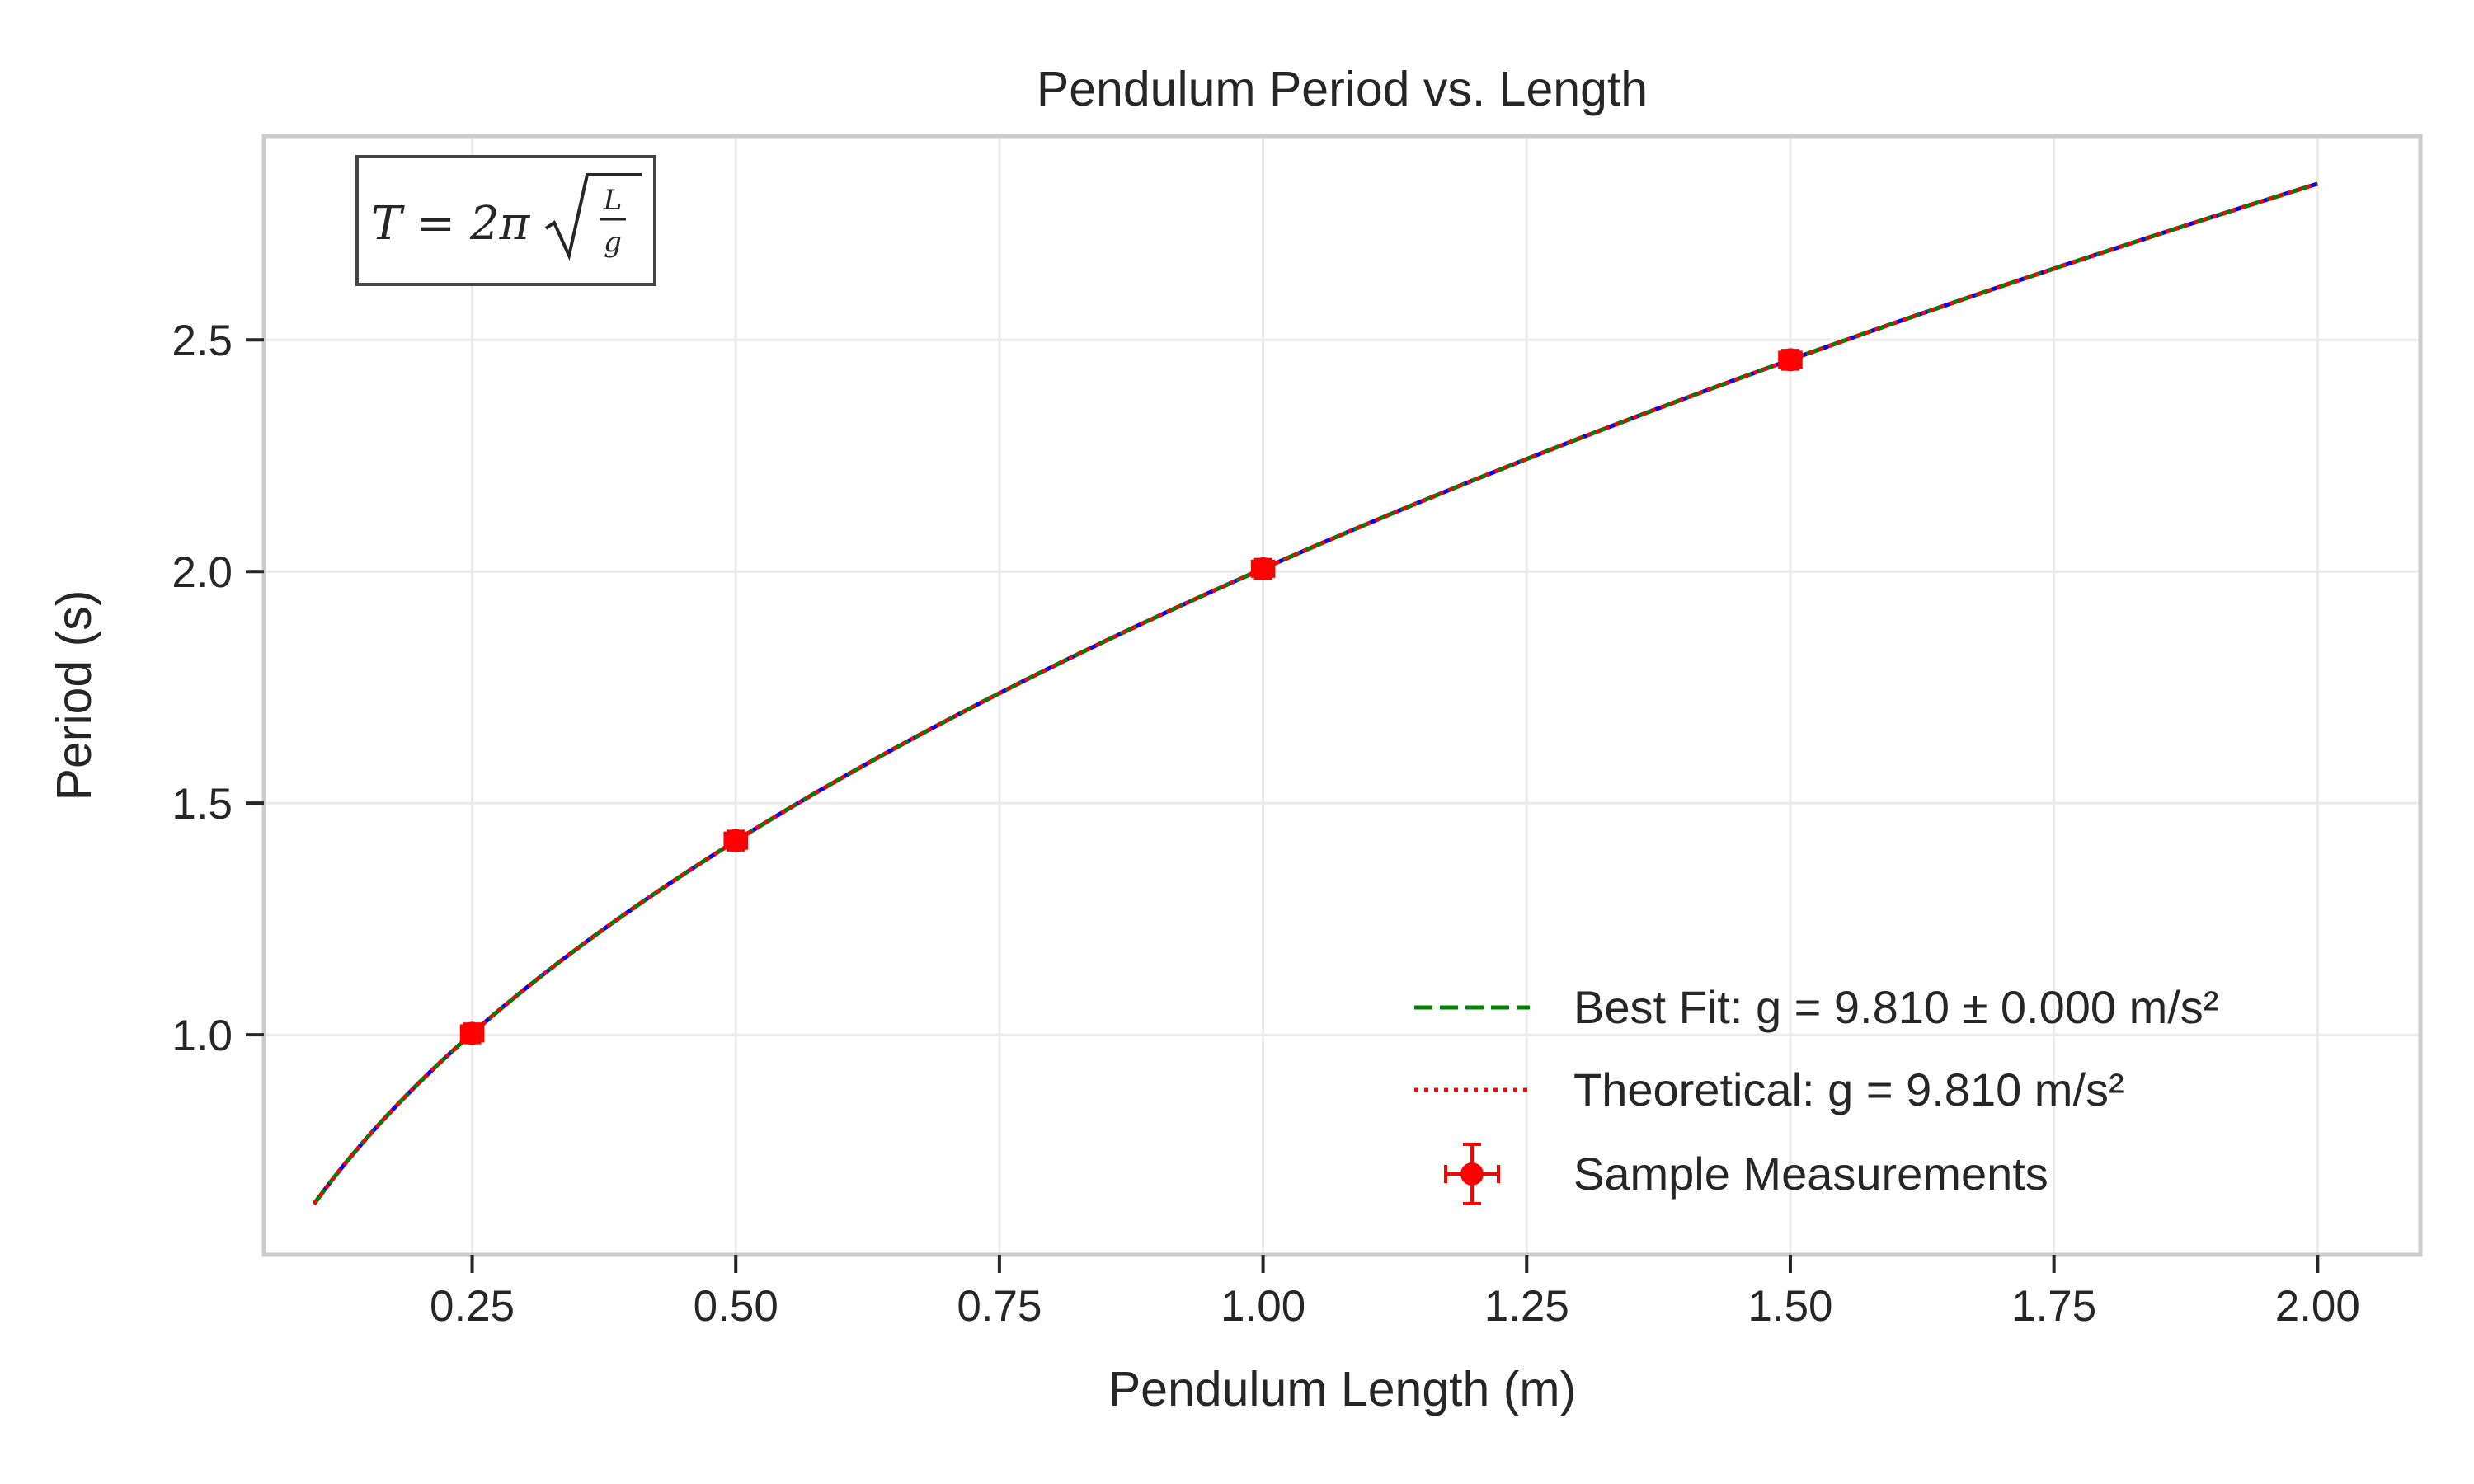 This screenshot has width=2474, height=1484. What do you see at coordinates (1526, 1306) in the screenshot?
I see `x-tick-label: 1.25` at bounding box center [1526, 1306].